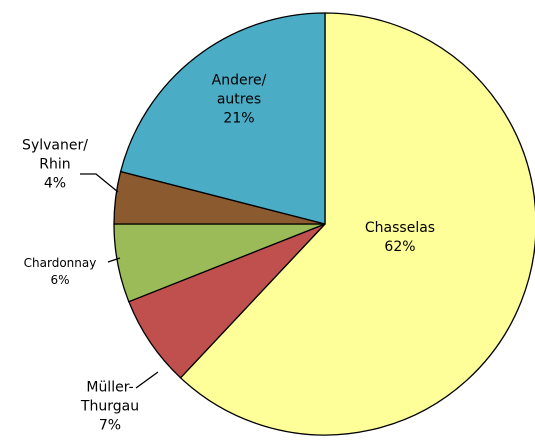  I want to click on value-label: 4%, so click(55, 183).